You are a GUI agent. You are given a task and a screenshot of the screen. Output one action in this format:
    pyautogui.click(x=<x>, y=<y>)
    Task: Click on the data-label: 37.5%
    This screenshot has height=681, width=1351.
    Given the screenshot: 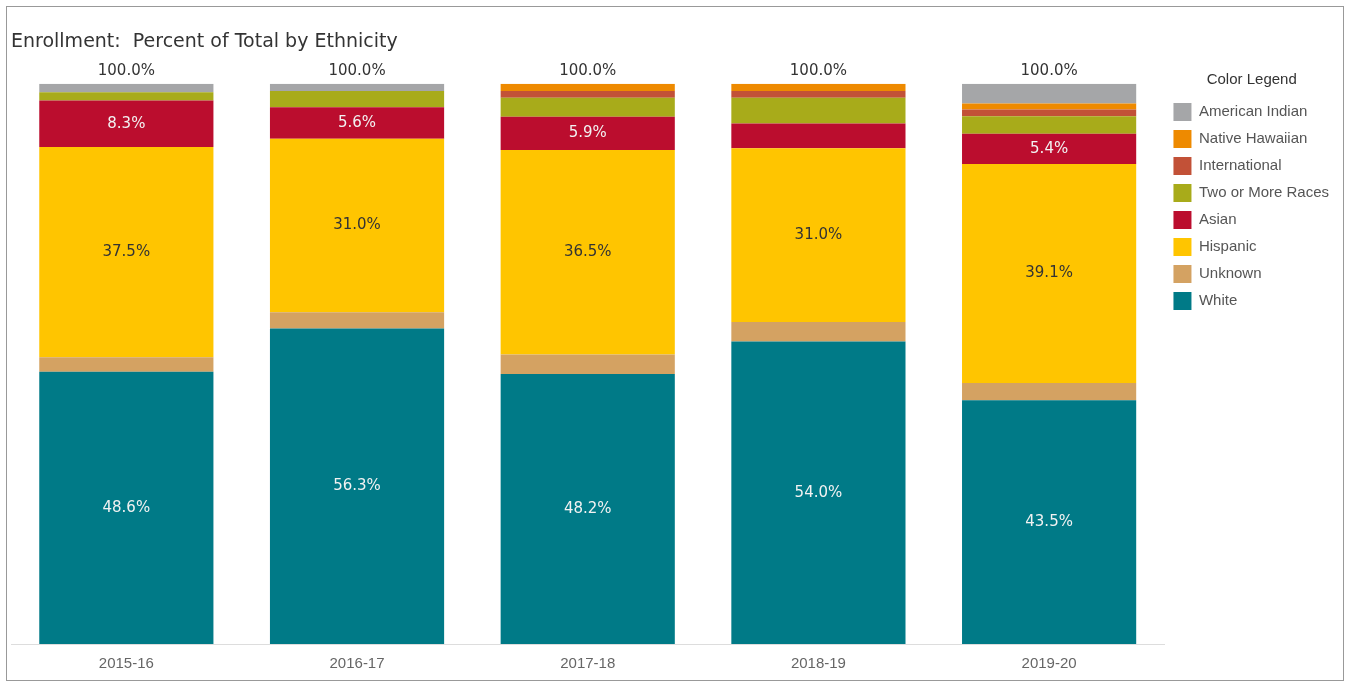 What is the action you would take?
    pyautogui.click(x=126, y=251)
    